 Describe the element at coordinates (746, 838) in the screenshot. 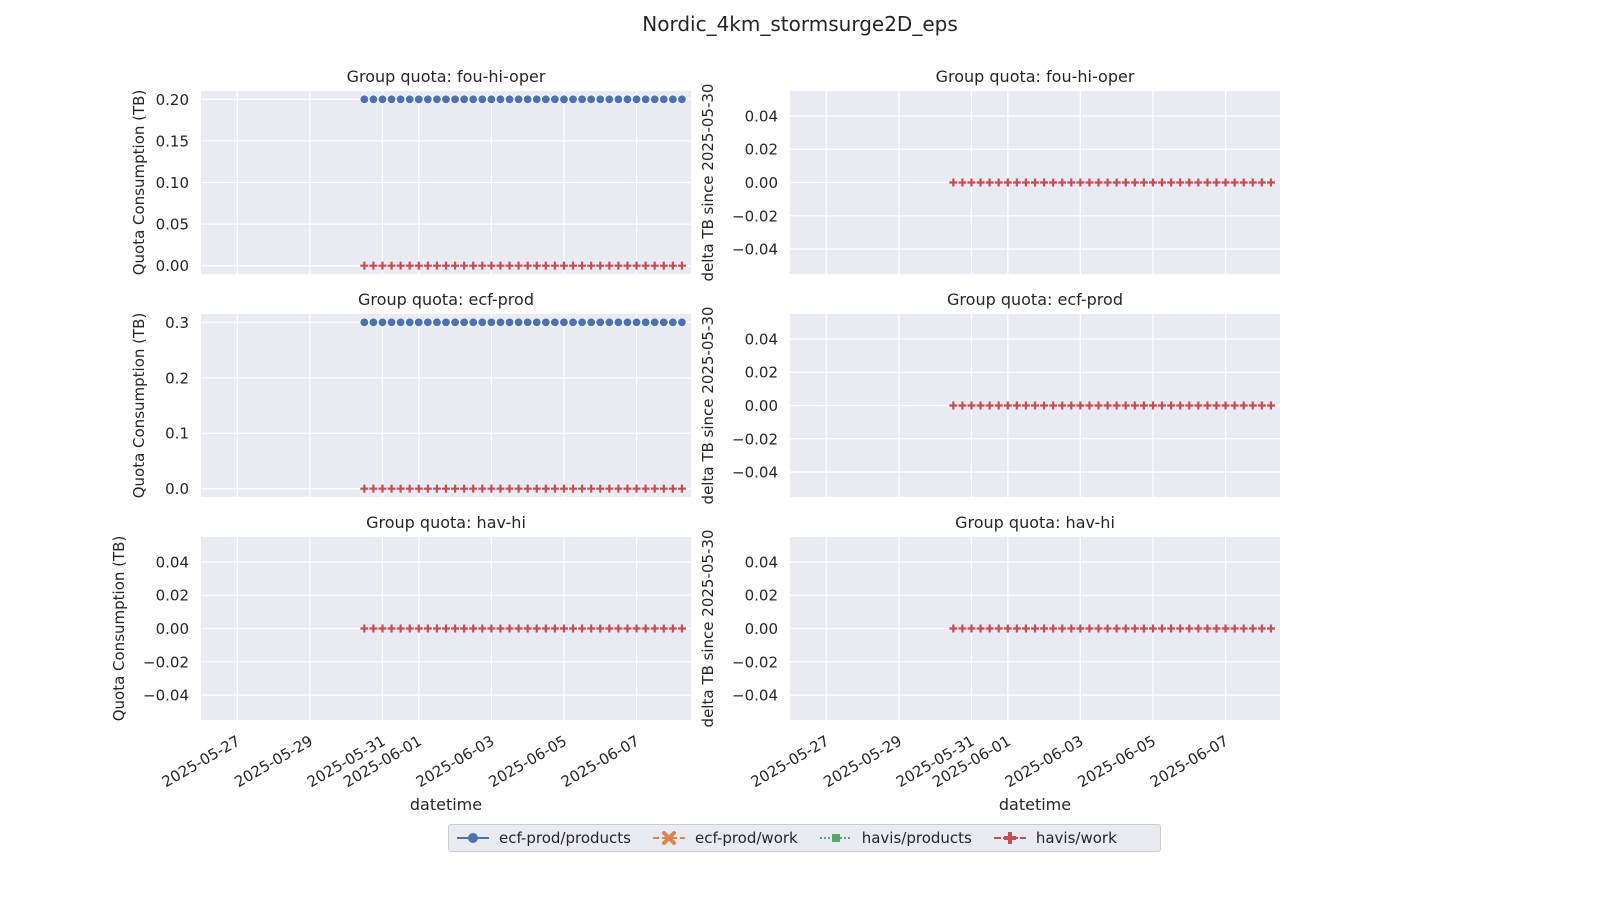

I see `legend-label: ecf-prod/work` at that location.